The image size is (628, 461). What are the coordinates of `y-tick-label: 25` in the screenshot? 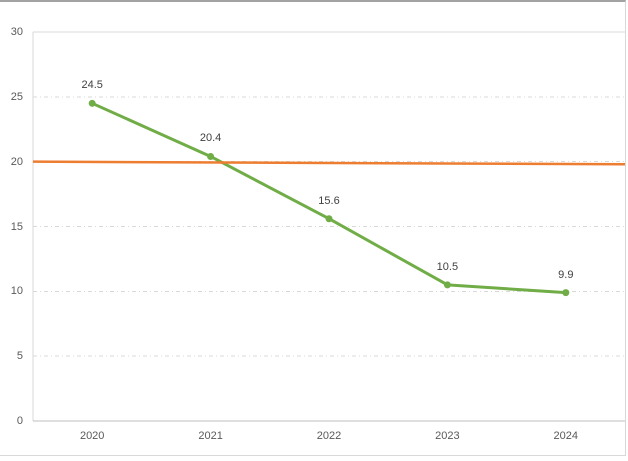 It's located at (16, 96).